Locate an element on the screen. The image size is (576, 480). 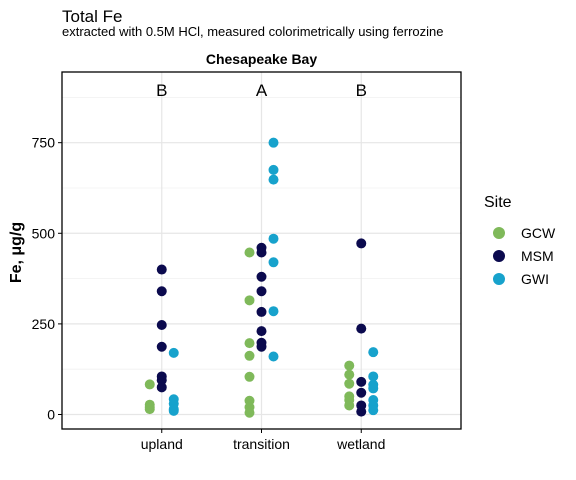
y-axis-label: Fe, μg/g is located at coordinates (16, 252).